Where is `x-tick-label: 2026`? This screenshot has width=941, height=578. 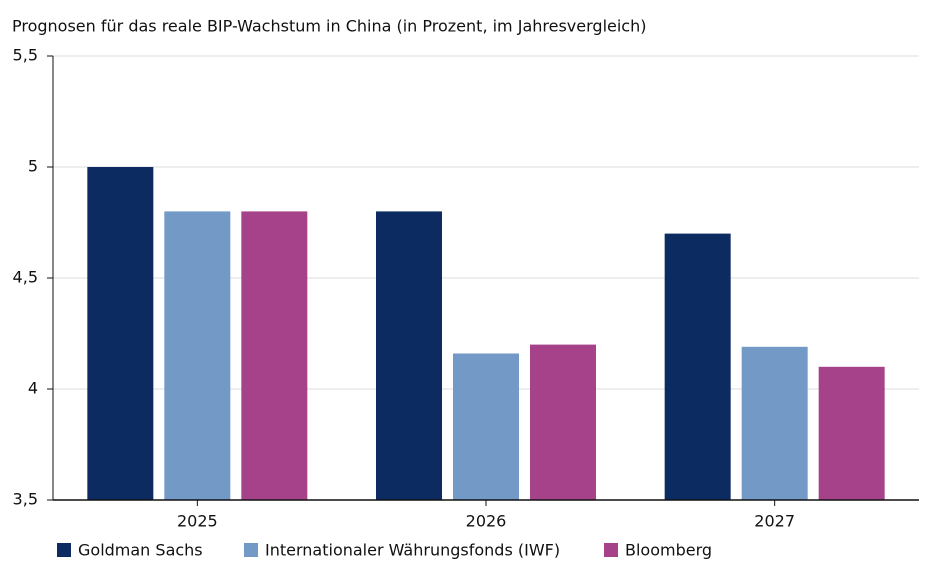
x-tick-label: 2026 is located at coordinates (486, 521).